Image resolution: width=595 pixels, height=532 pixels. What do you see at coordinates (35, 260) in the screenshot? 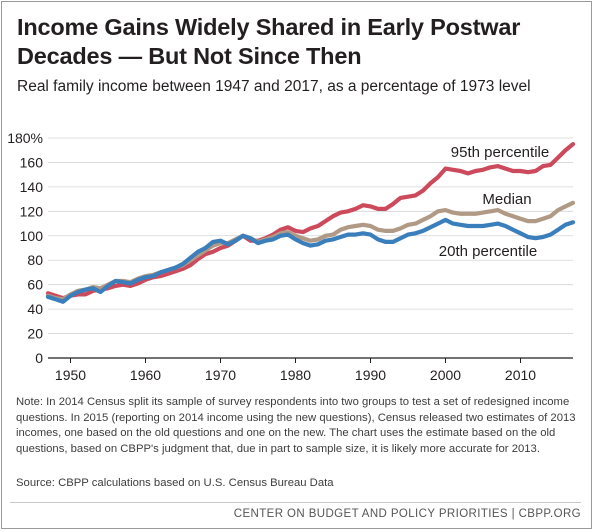
I see `y-tick-label: 80` at bounding box center [35, 260].